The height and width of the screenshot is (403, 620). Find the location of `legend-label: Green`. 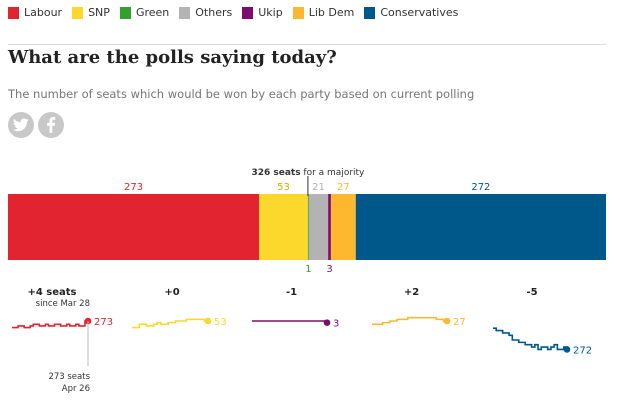

legend-label: Green is located at coordinates (152, 12).